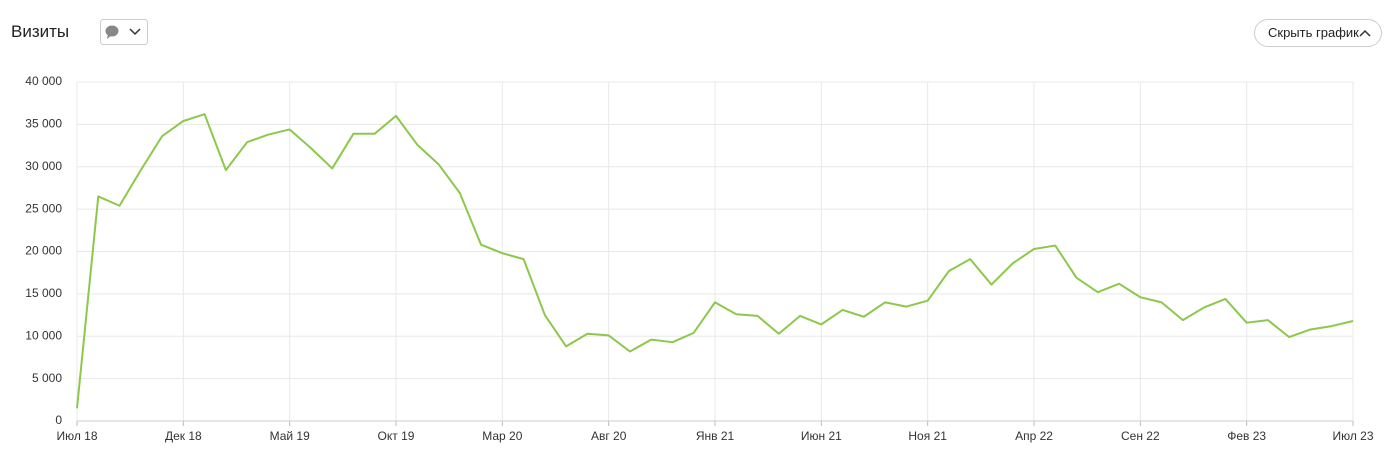 Image resolution: width=1391 pixels, height=469 pixels. What do you see at coordinates (1365, 33) in the screenshot?
I see `chevron` at bounding box center [1365, 33].